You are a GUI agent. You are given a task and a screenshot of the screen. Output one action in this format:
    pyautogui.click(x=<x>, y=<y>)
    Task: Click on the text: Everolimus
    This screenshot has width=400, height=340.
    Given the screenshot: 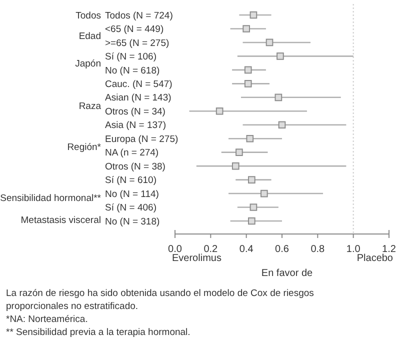 What is the action you would take?
    pyautogui.click(x=197, y=258)
    